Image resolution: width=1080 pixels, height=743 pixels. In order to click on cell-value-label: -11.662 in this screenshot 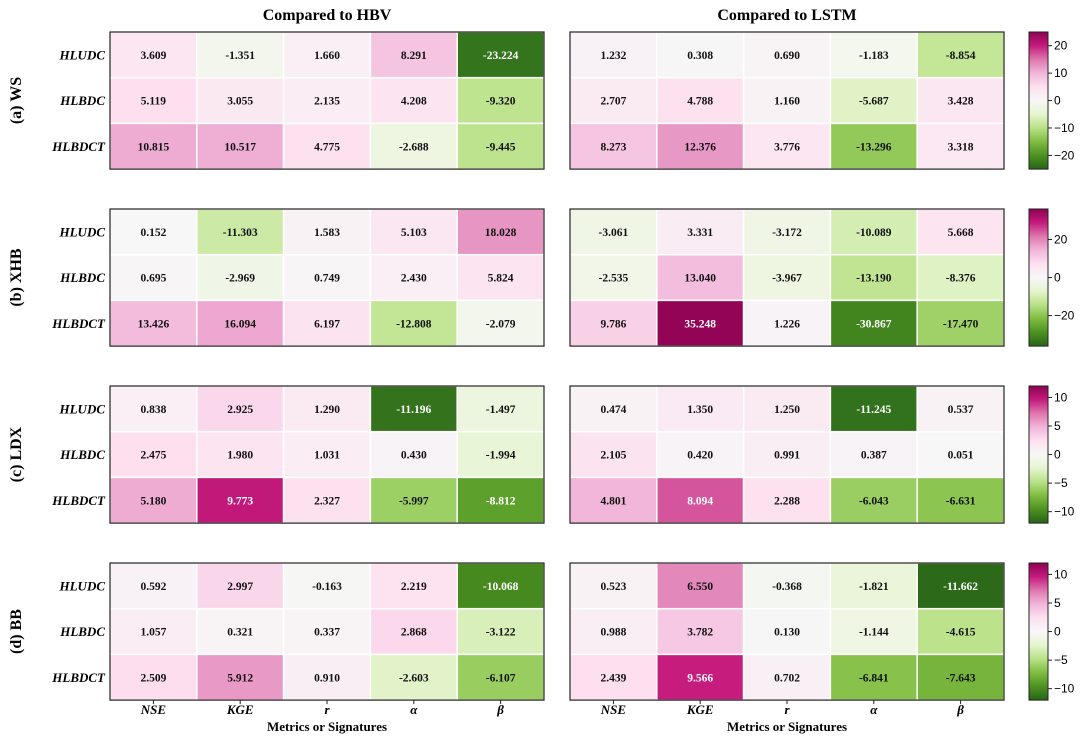, I will do `click(960, 587)`.